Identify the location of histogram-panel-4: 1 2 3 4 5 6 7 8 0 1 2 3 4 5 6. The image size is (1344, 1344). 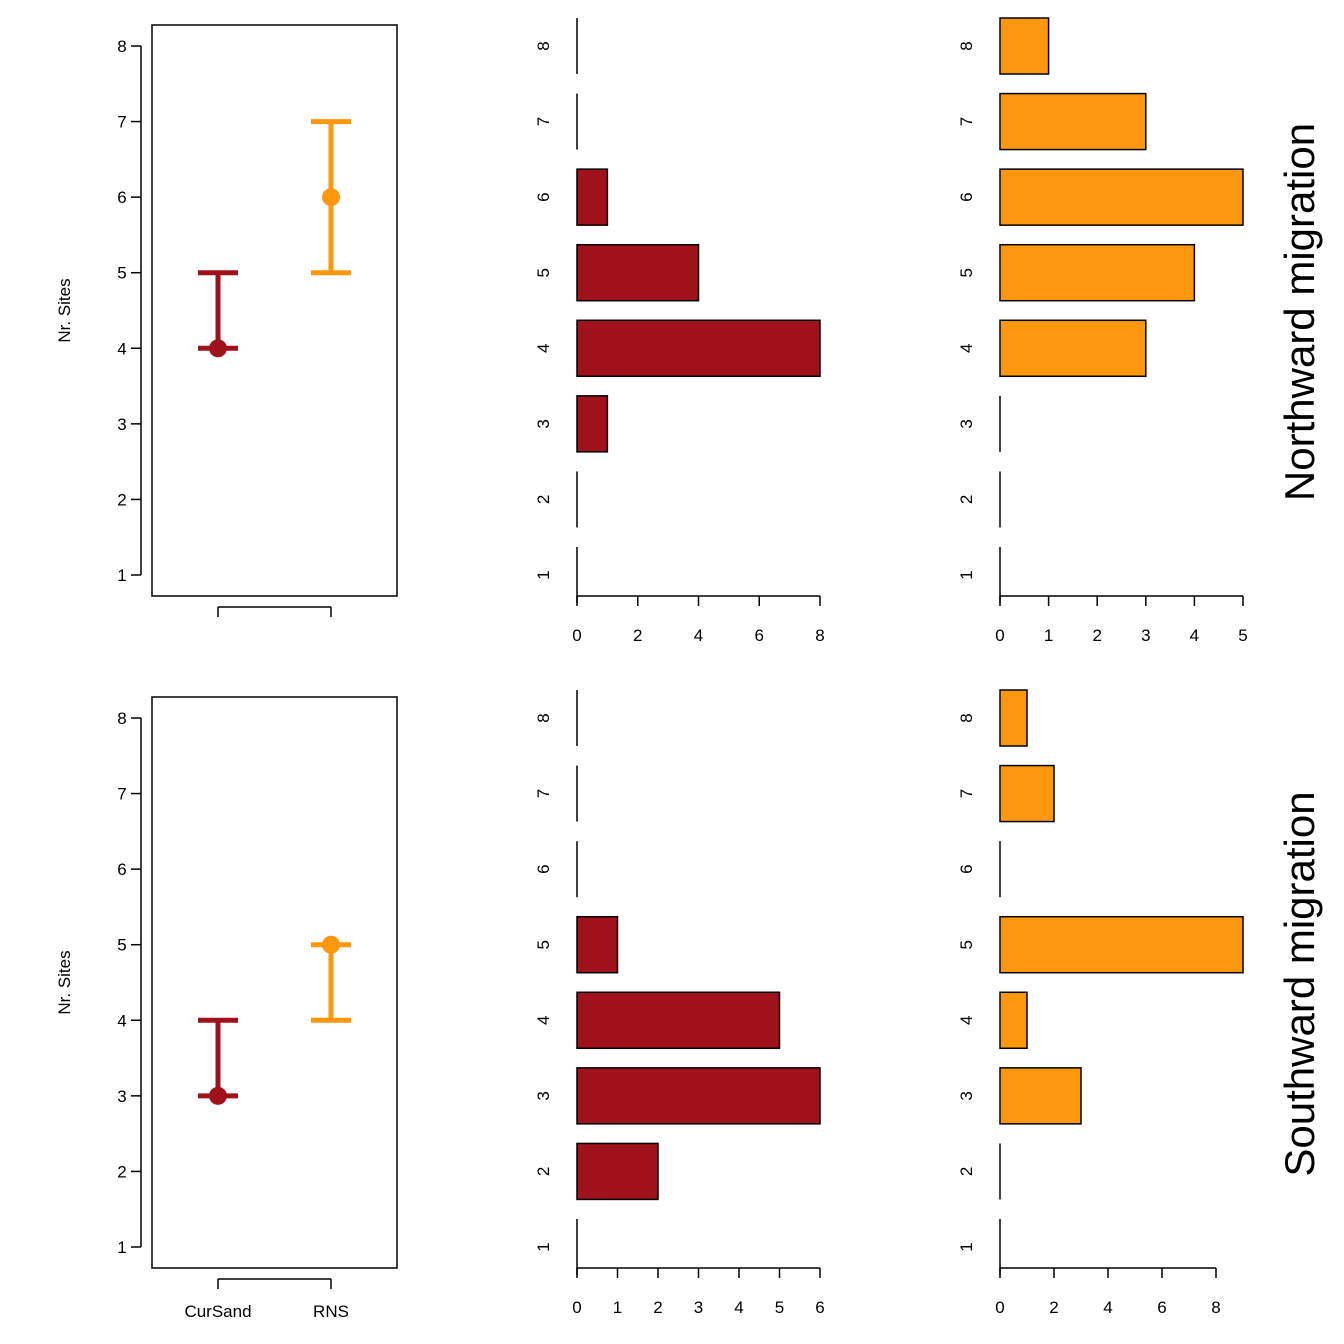
(679, 1003).